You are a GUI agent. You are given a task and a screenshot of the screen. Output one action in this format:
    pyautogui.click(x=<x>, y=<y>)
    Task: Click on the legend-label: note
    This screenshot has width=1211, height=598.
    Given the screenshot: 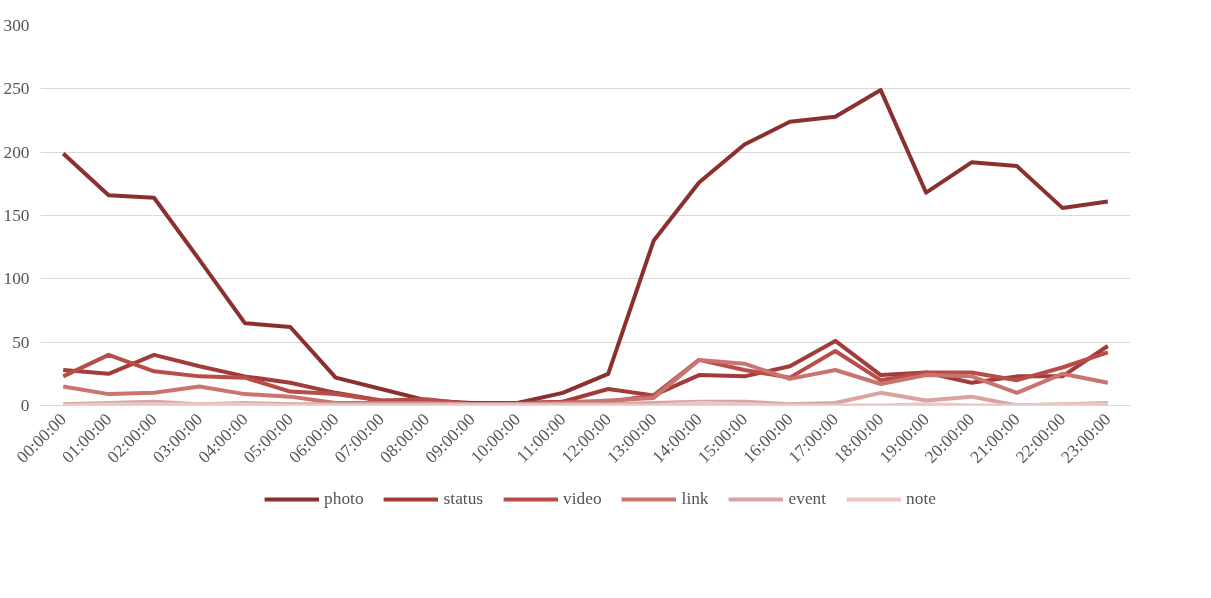 What is the action you would take?
    pyautogui.click(x=921, y=498)
    